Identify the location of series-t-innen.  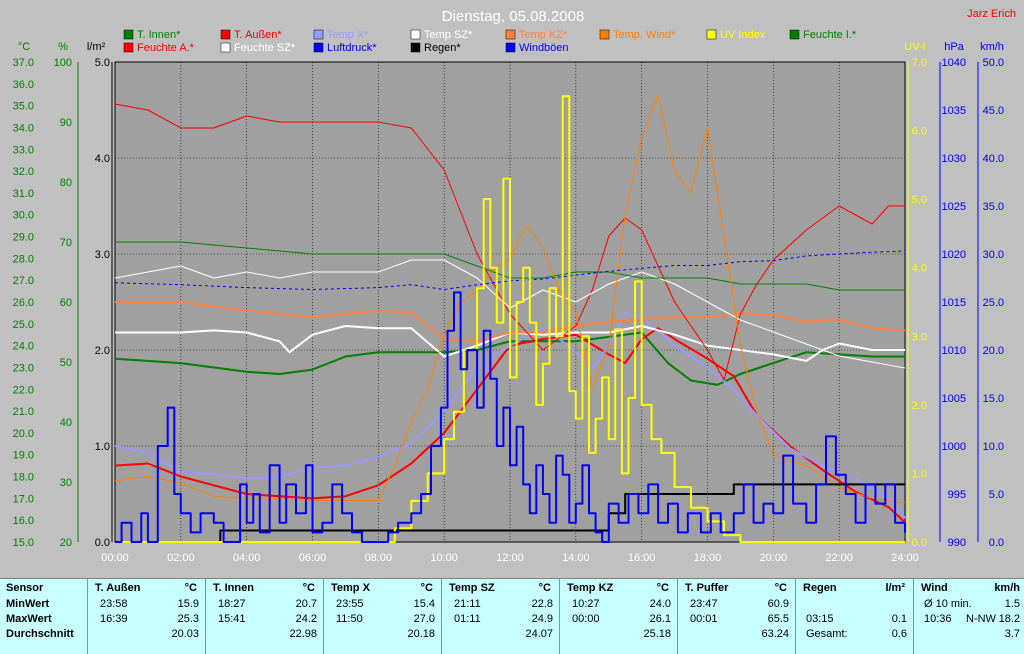
(509, 358).